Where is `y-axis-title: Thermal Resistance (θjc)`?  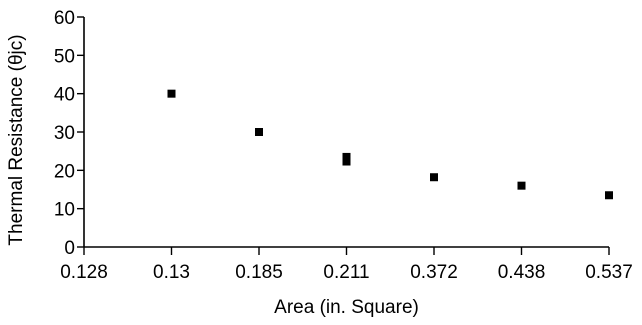 y-axis-title: Thermal Resistance (θjc) is located at coordinates (16, 139).